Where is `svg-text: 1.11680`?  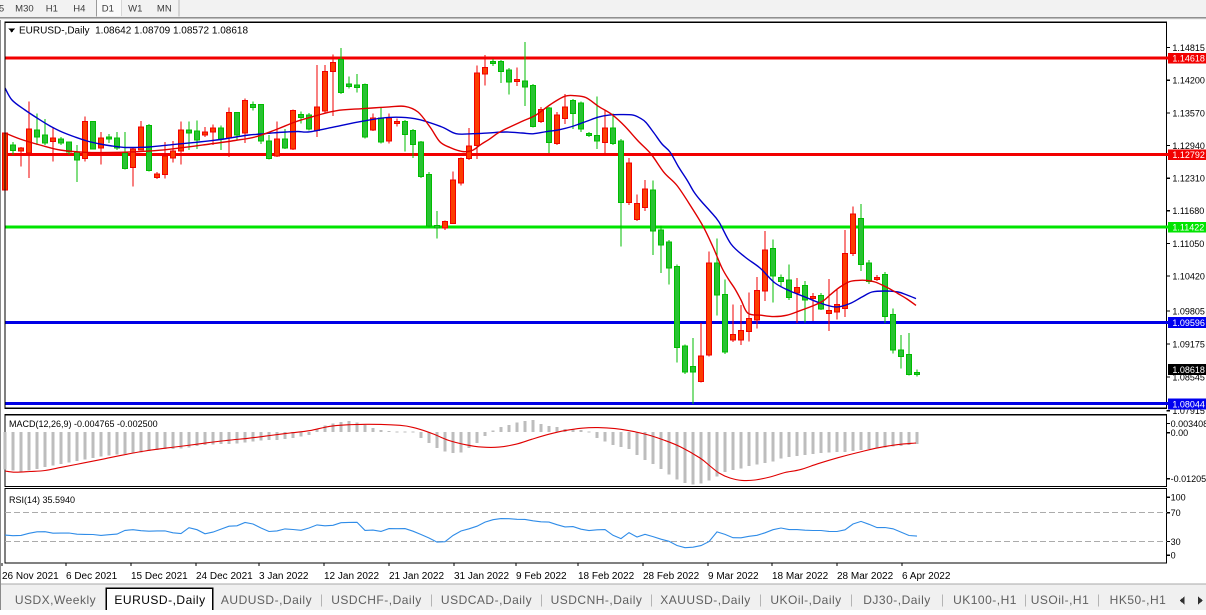 svg-text: 1.11680 is located at coordinates (1188, 211).